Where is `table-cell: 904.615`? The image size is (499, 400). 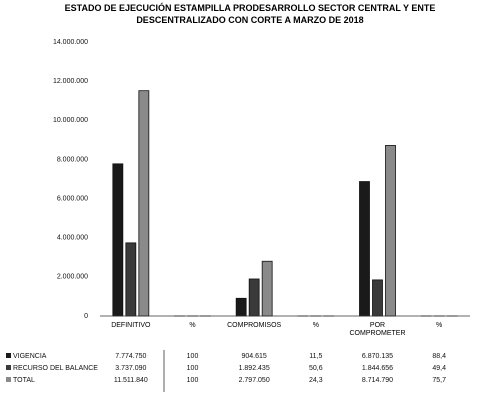
table-cell: 904.615 is located at coordinates (254, 356).